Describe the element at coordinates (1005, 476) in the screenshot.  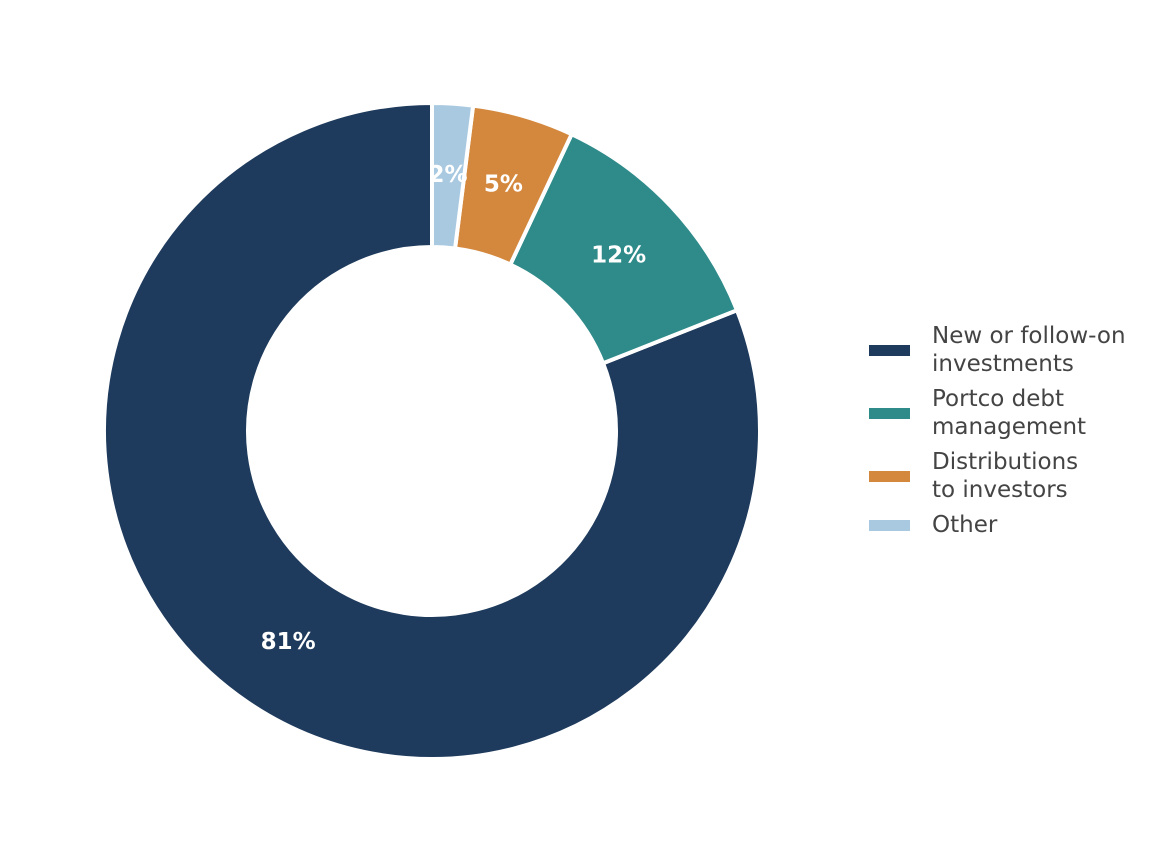
I see `legend-label: Distributions to investors` at that location.